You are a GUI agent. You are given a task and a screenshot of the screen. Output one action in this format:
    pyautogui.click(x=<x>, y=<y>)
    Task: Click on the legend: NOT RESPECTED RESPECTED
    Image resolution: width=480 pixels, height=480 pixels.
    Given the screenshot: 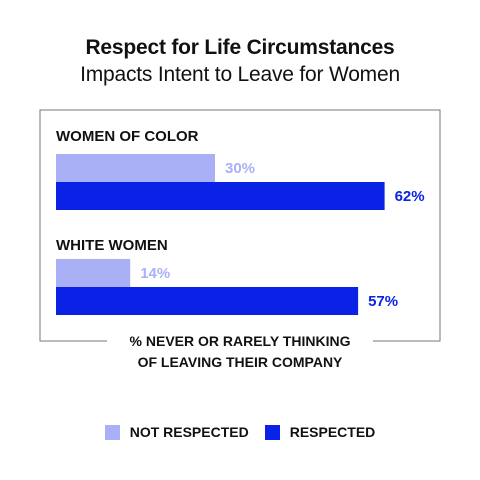 What is the action you would take?
    pyautogui.click(x=240, y=432)
    